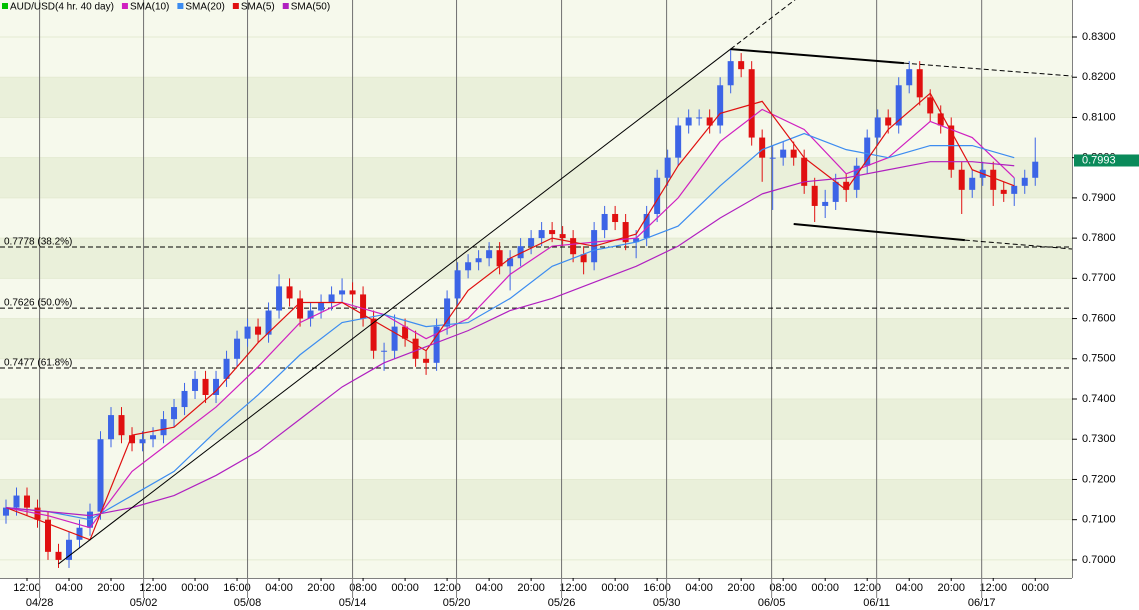 Image resolution: width=1139 pixels, height=610 pixels. Describe the element at coordinates (1099, 278) in the screenshot. I see `y-tick-label: 0.7700` at that location.